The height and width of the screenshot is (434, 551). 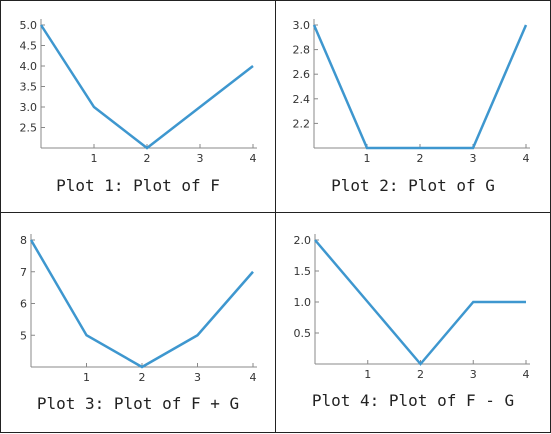 What do you see at coordinates (138, 185) in the screenshot?
I see `plot-1-caption: Plot 1: Plot of F` at bounding box center [138, 185].